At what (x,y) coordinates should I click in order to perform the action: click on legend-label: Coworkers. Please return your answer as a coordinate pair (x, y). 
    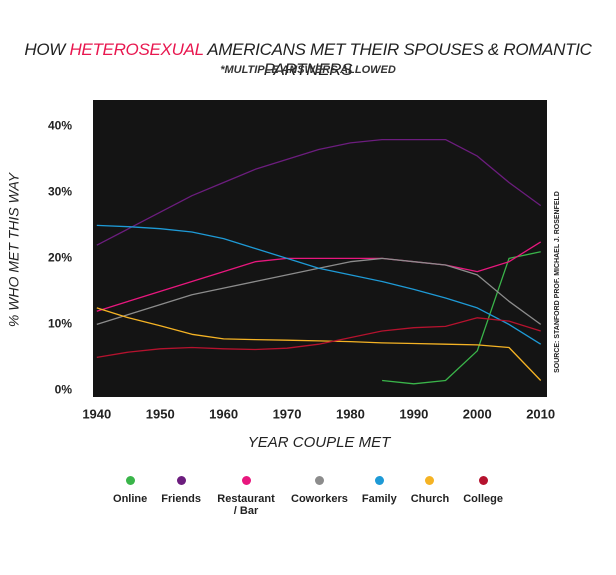
    Looking at the image, I should click on (319, 499).